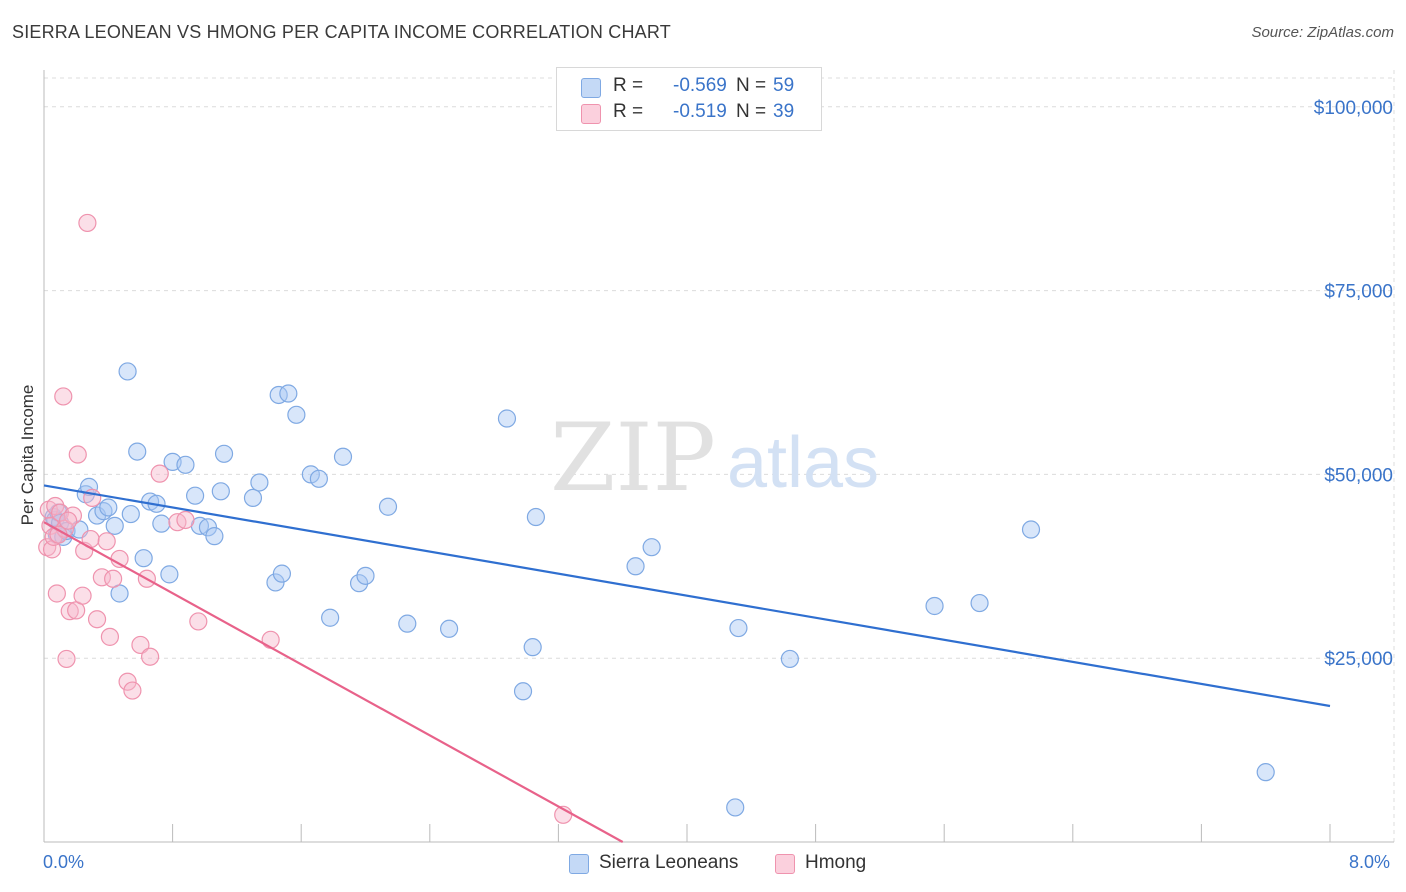  Describe the element at coordinates (1322, 32) in the screenshot. I see `source-label: Source: ZipAtlas.com` at that location.